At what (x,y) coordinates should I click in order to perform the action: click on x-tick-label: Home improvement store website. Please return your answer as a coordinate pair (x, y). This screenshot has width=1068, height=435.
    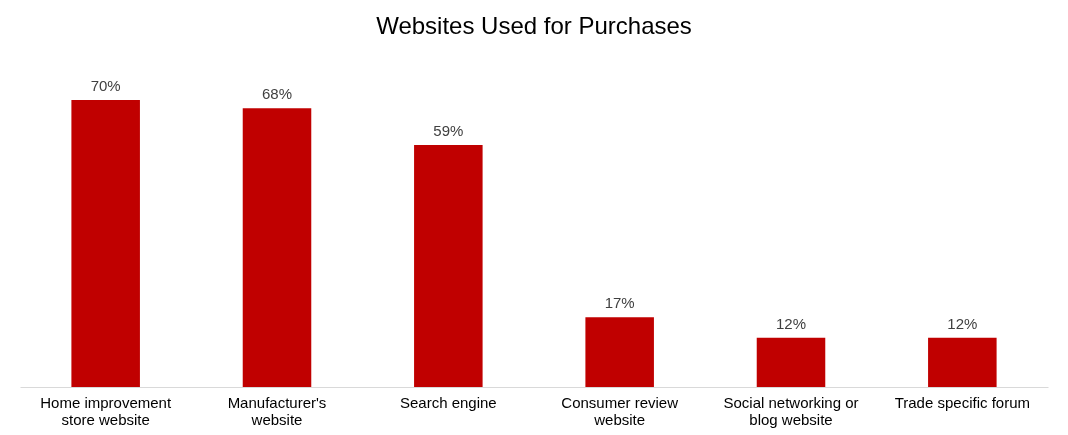
    Looking at the image, I should click on (106, 410).